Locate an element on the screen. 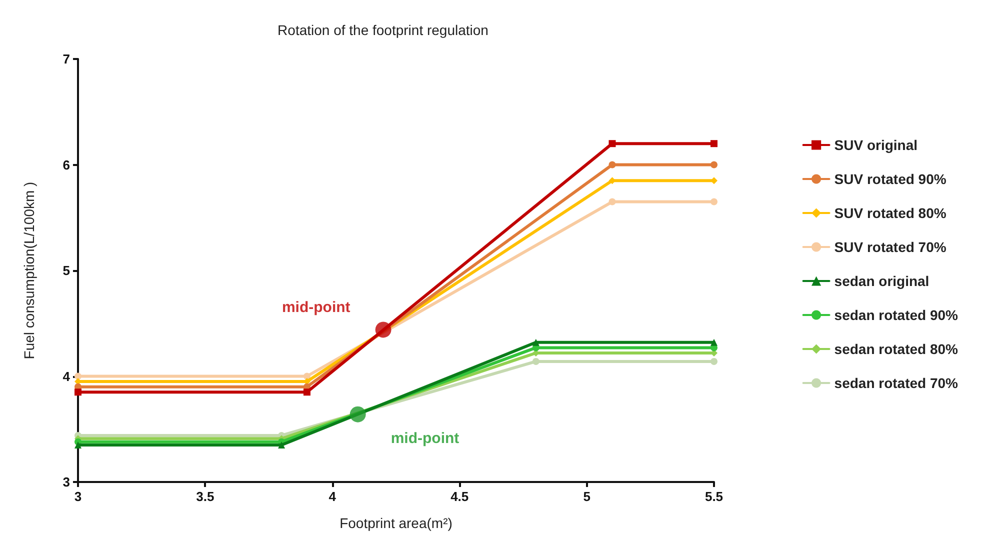  y-tick-label: 3 is located at coordinates (66, 482).